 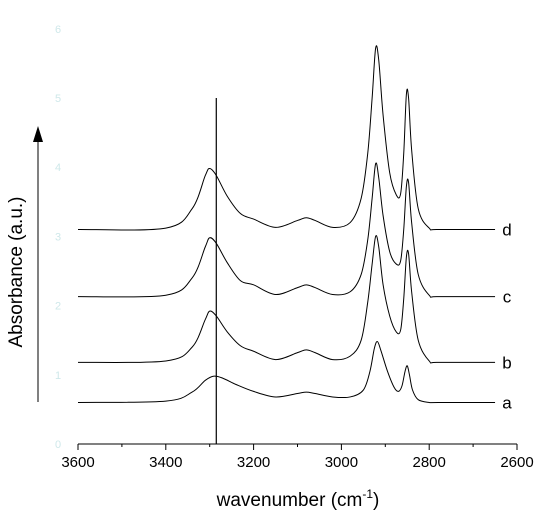 What do you see at coordinates (367, 494) in the screenshot?
I see `x-axis-title-superscript: -1` at bounding box center [367, 494].